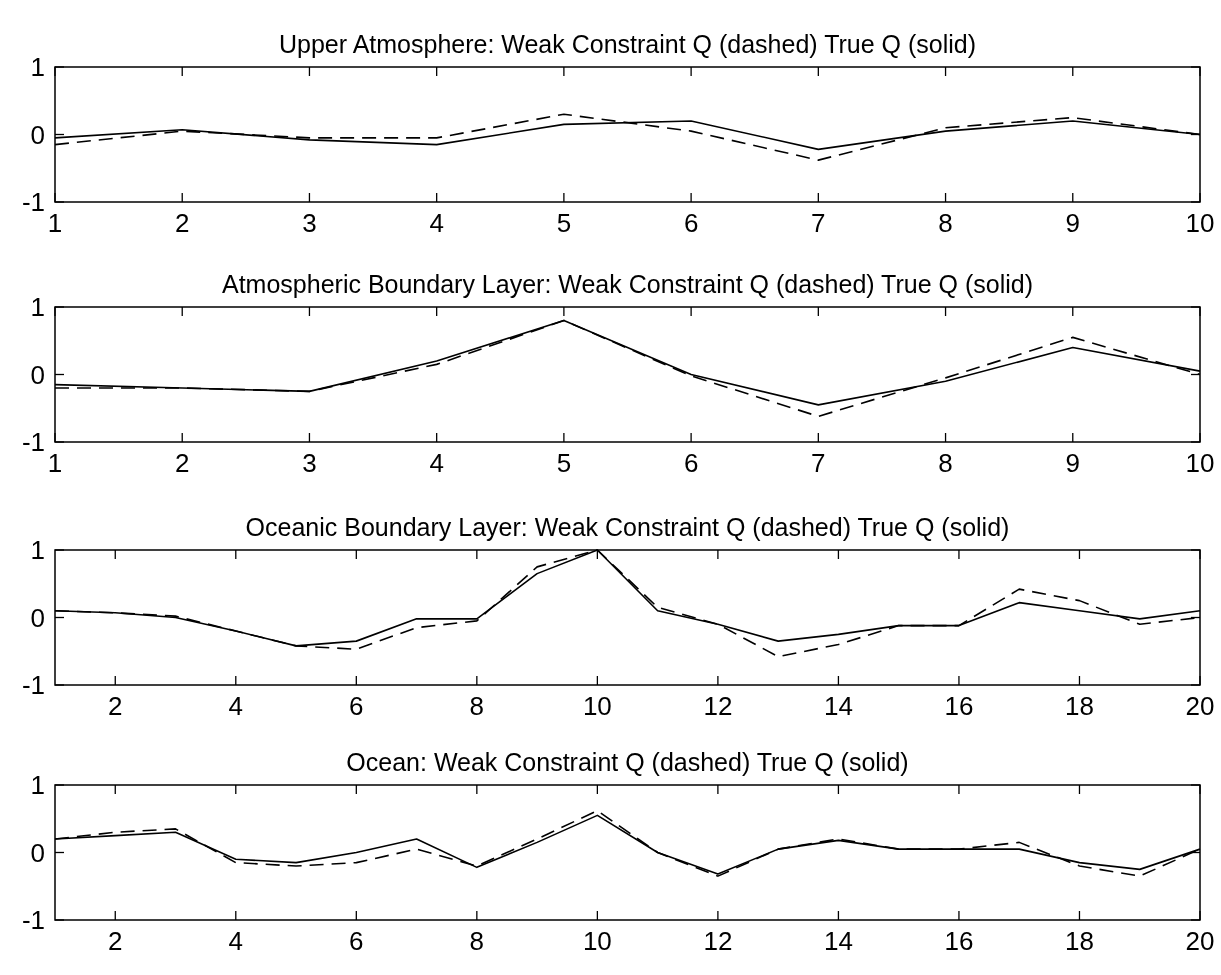 The height and width of the screenshot is (975, 1221). What do you see at coordinates (627, 44) in the screenshot?
I see `chart-title: Upper Atmosphere: Weak Constraint Q (dashed) True Q (solid)` at bounding box center [627, 44].